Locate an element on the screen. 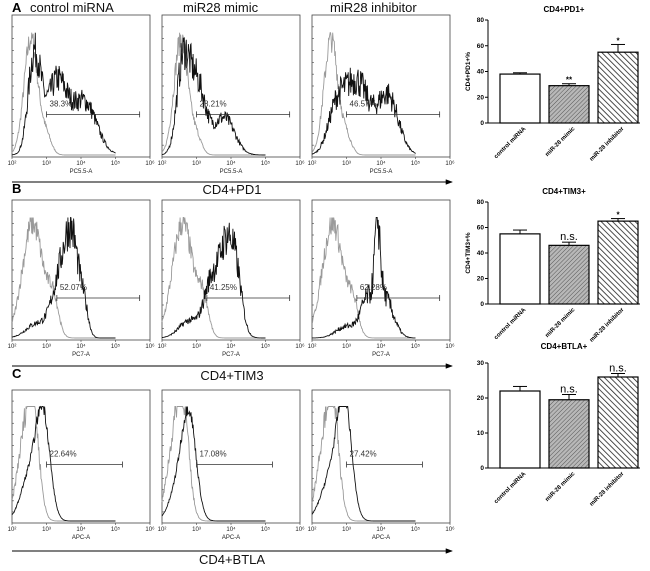 The width and height of the screenshot is (650, 571). y-axis-label: CD4+PD1+% is located at coordinates (468, 71).